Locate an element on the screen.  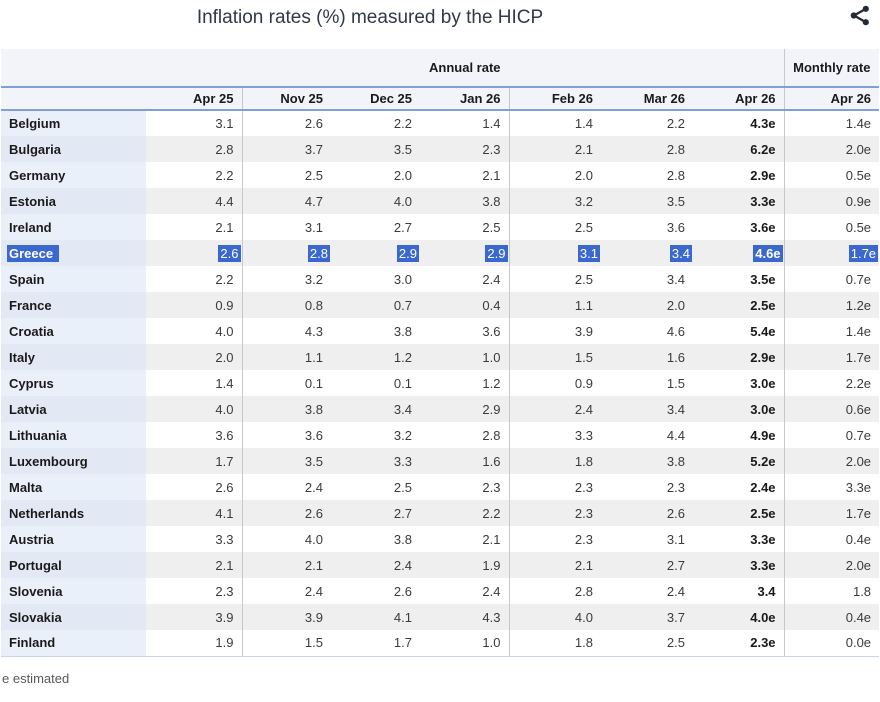
table-row-malta: Malta 2.6 2.4 2.5 2.3 2.3 2.3 2.4e 3.3e is located at coordinates (440, 487).